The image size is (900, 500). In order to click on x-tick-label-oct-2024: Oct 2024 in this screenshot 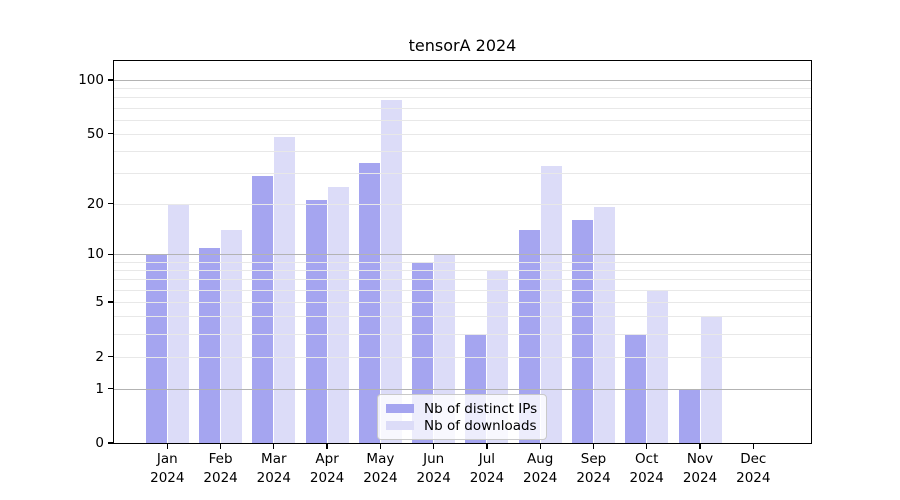, I will do `click(646, 468)`.